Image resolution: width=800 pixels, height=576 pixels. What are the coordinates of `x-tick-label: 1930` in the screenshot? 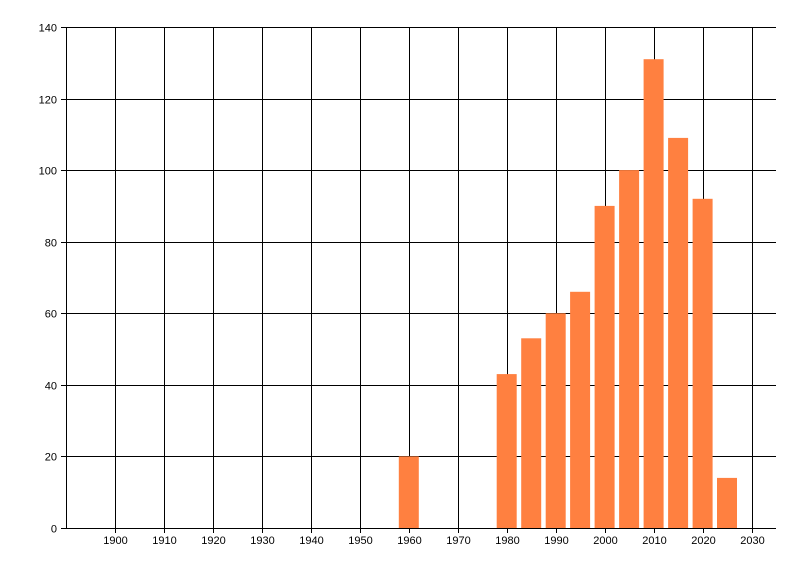 It's located at (262, 541).